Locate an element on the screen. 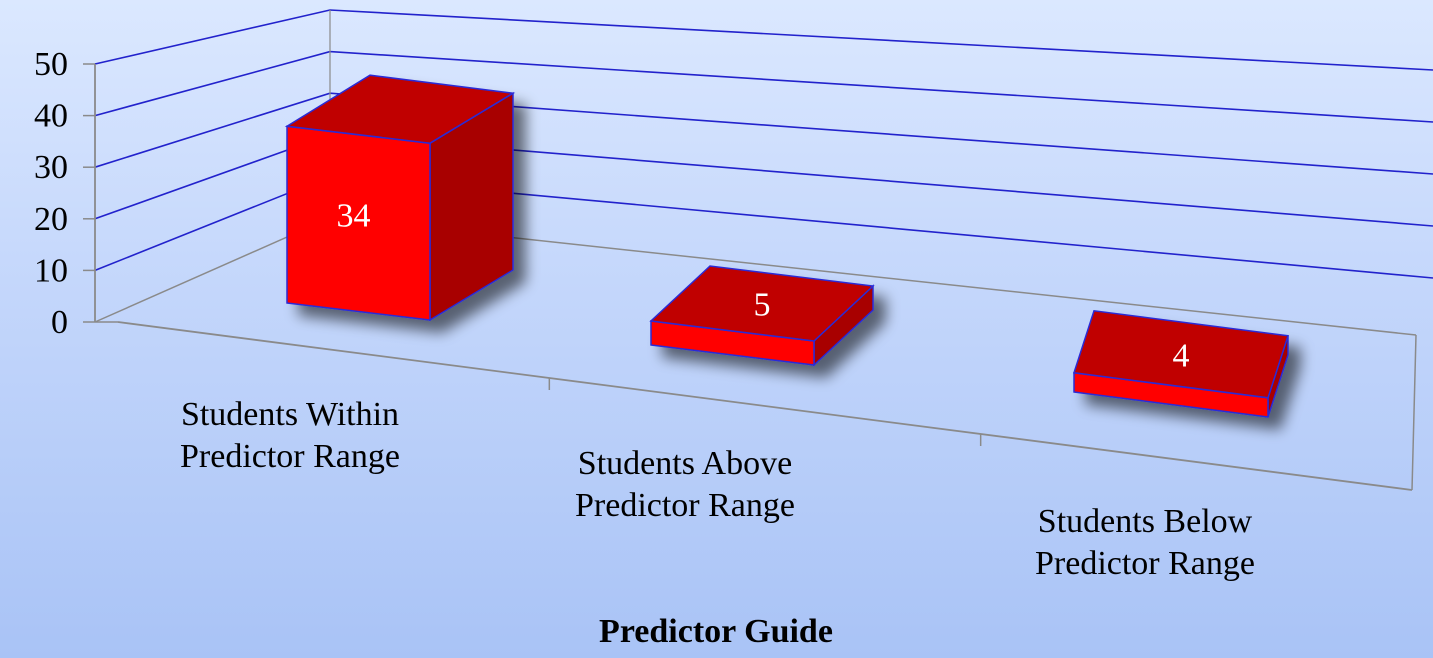 Image resolution: width=1433 pixels, height=658 pixels. bar-data-label: 4 is located at coordinates (1181, 355).